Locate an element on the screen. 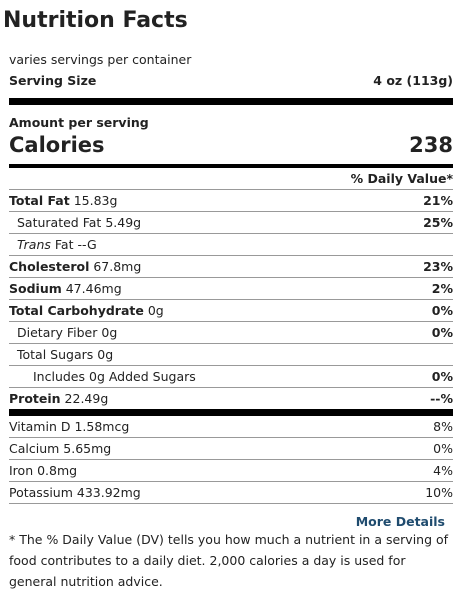 Image resolution: width=465 pixels, height=600 pixels. daily-value: 21% is located at coordinates (438, 200).